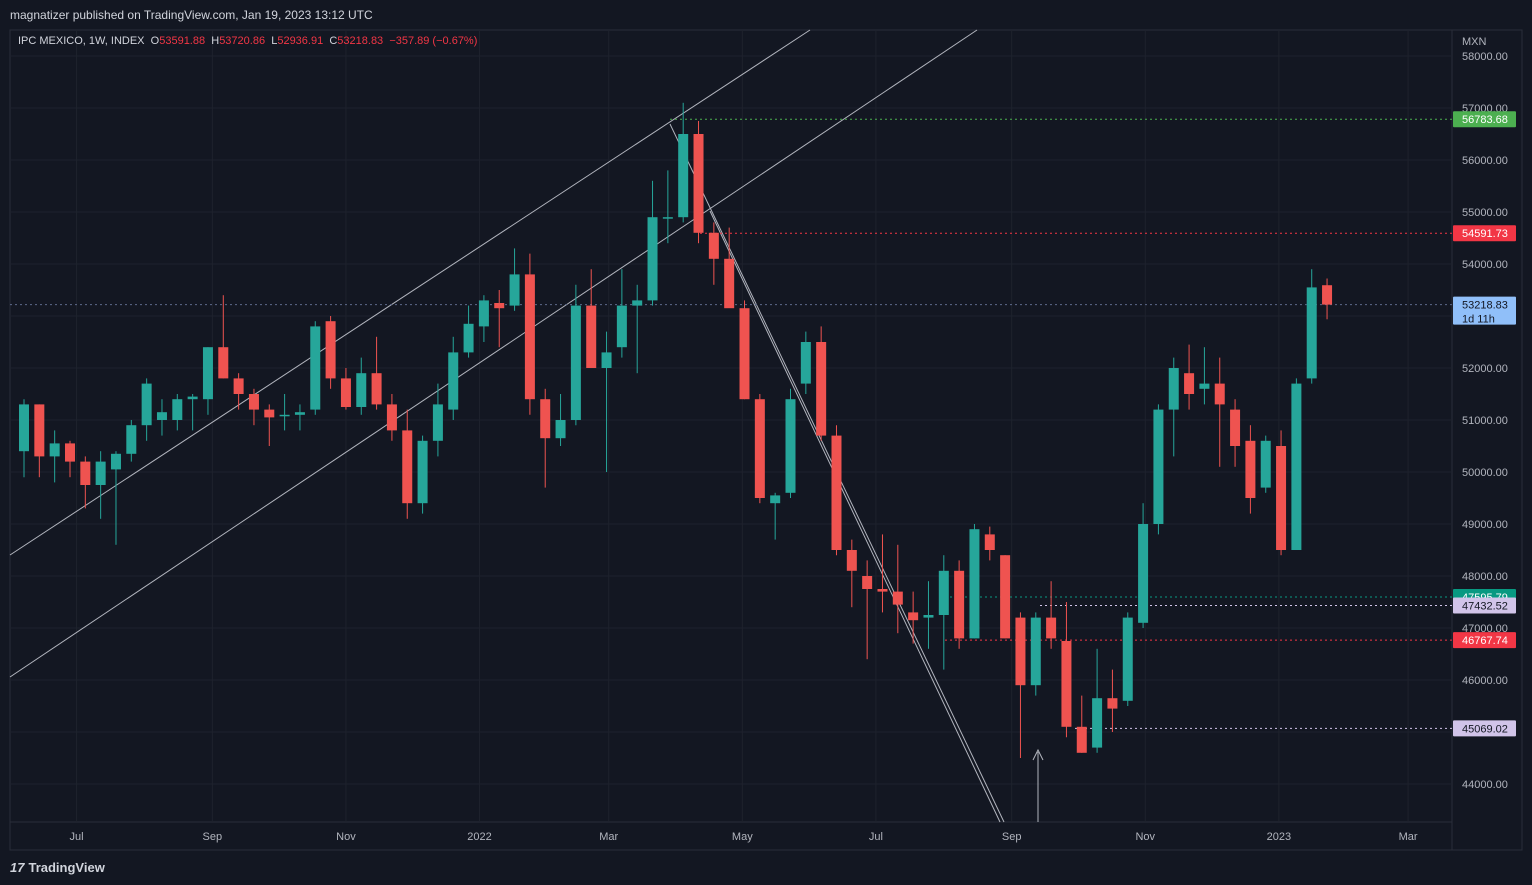 The image size is (1532, 885). What do you see at coordinates (1478, 320) in the screenshot?
I see `bar-countdown: 1d 11h` at bounding box center [1478, 320].